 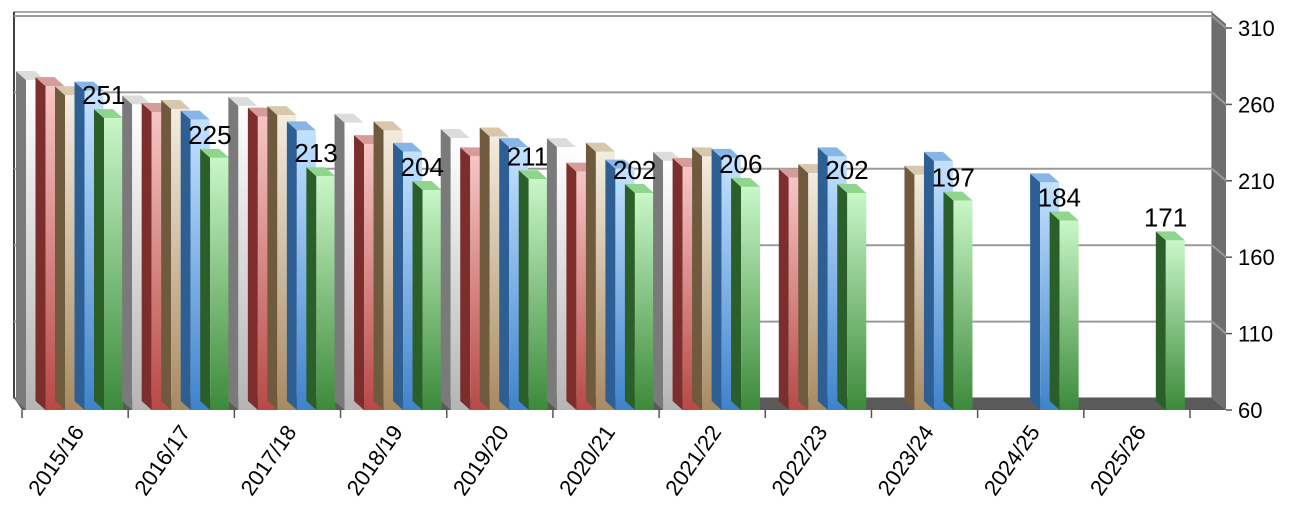 I want to click on x-tick-label: 2022/23, so click(x=799, y=460).